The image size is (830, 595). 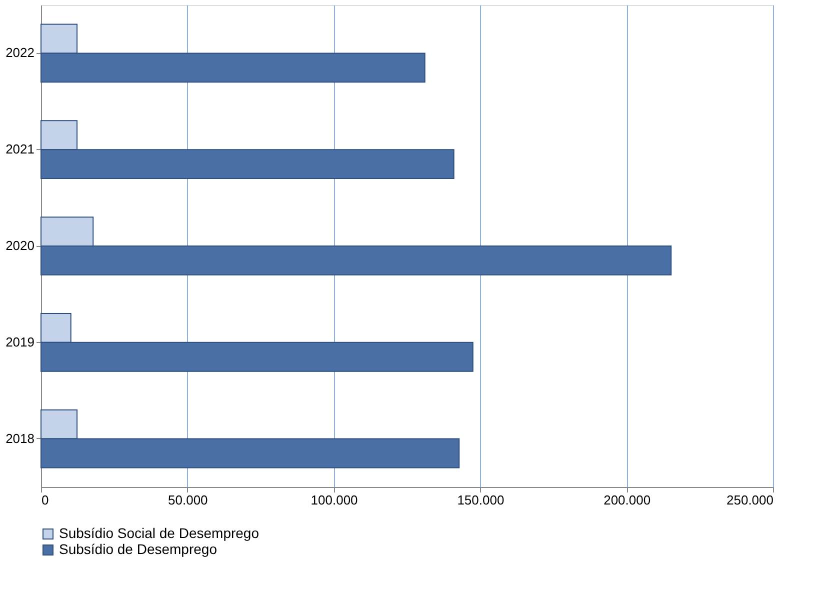 What do you see at coordinates (334, 500) in the screenshot?
I see `x-tick-label: 100.000` at bounding box center [334, 500].